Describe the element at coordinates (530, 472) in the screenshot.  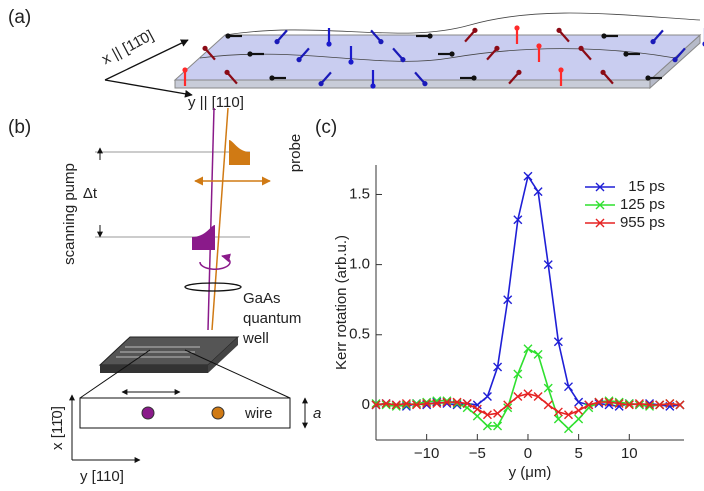
I see `x-axis-label: y (μm)` at that location.